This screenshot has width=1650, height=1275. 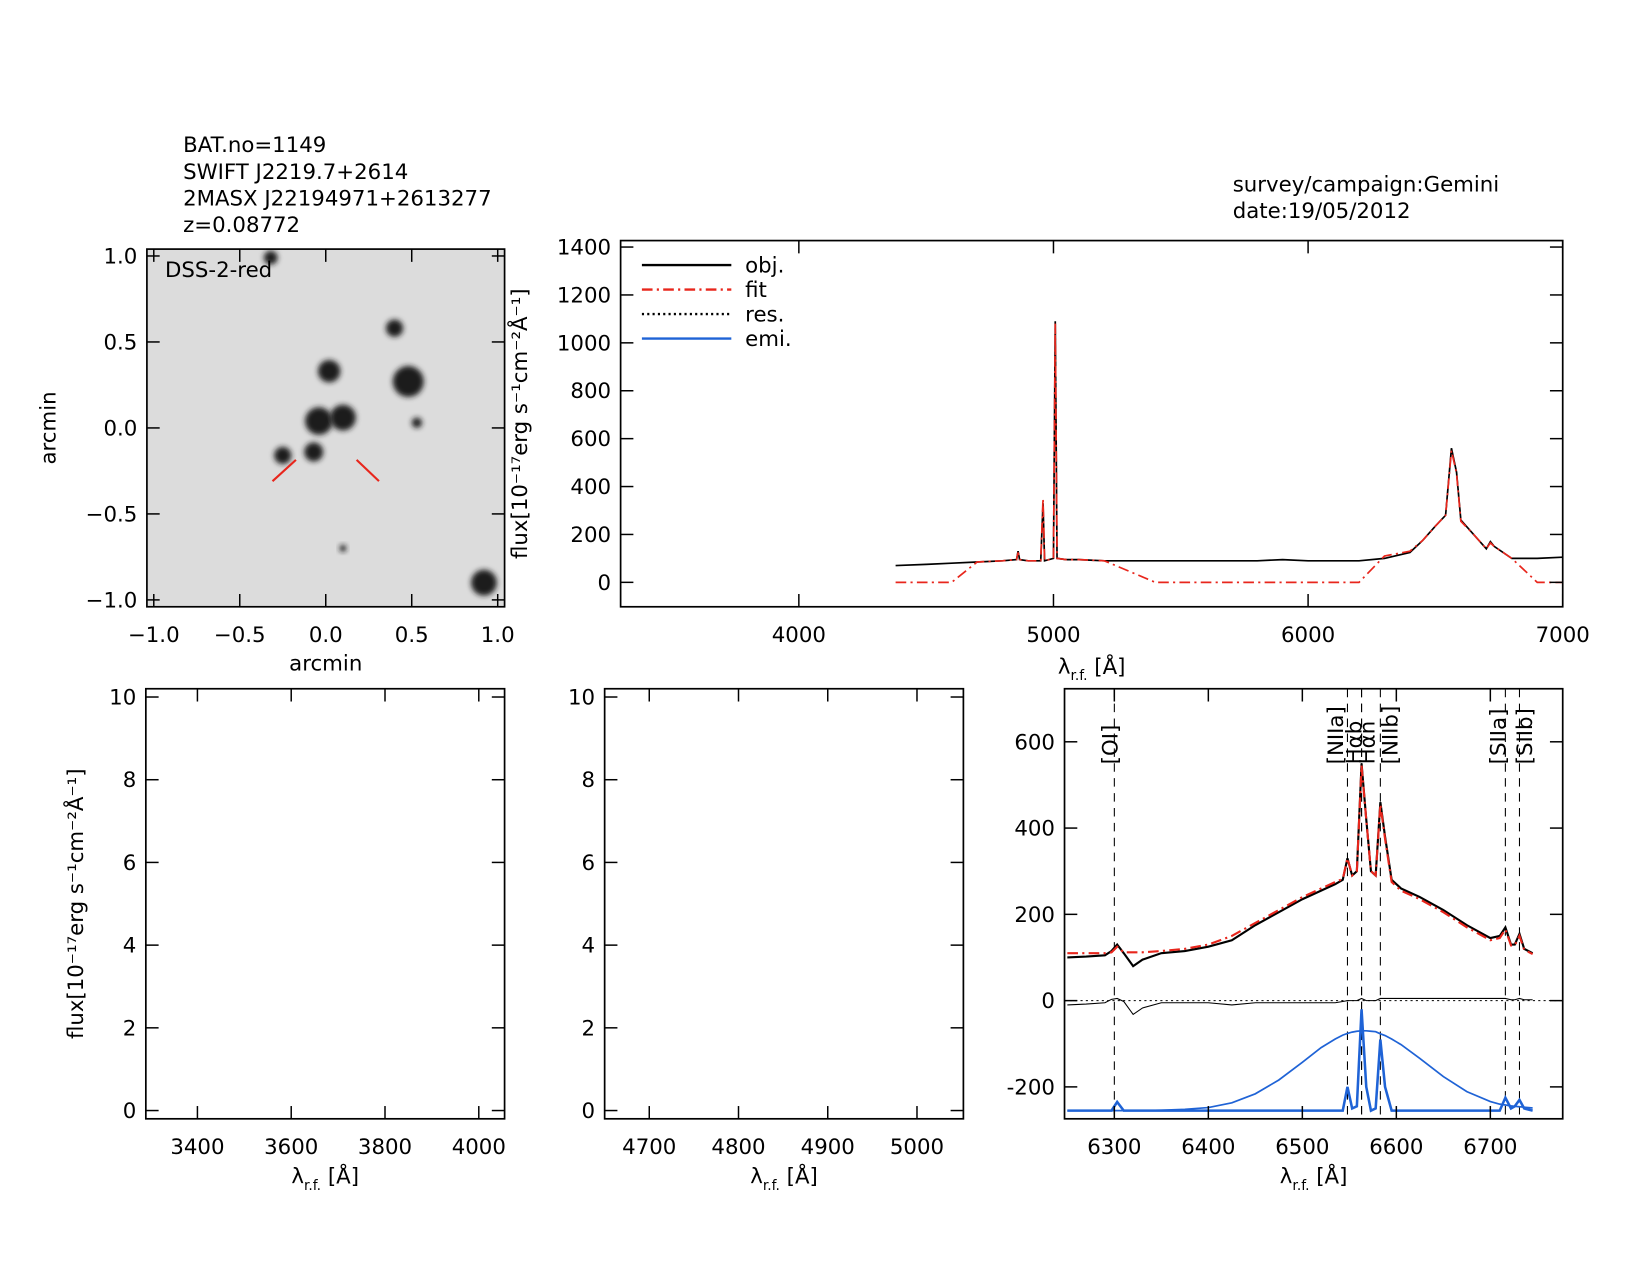 I want to click on line-label: [NIIa], so click(x=1336, y=735).